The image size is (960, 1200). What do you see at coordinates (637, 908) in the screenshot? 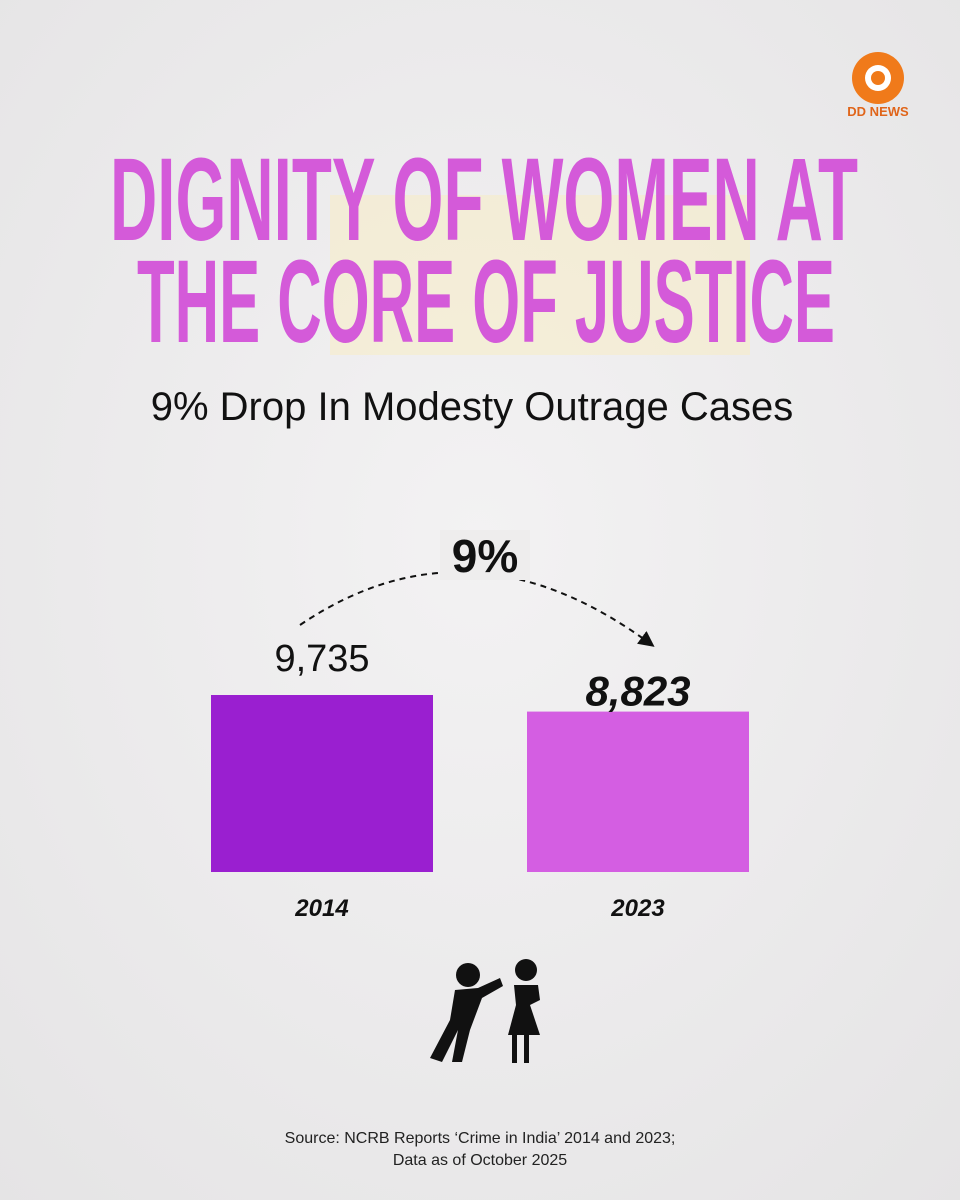
I see `x-tick-label: 2023` at bounding box center [637, 908].